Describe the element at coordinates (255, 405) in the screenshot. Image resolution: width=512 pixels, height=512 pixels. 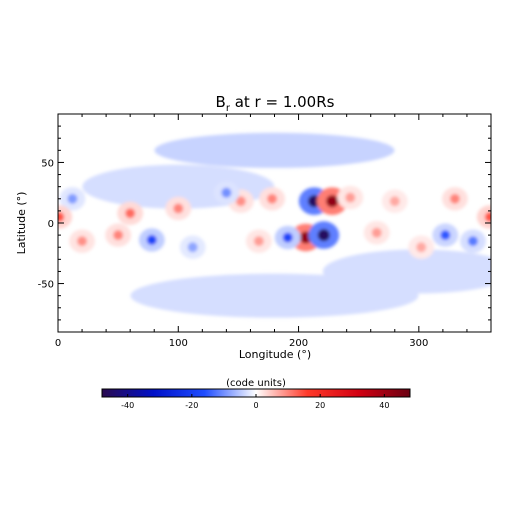
I see `colorbar-tick-label: 0` at that location.